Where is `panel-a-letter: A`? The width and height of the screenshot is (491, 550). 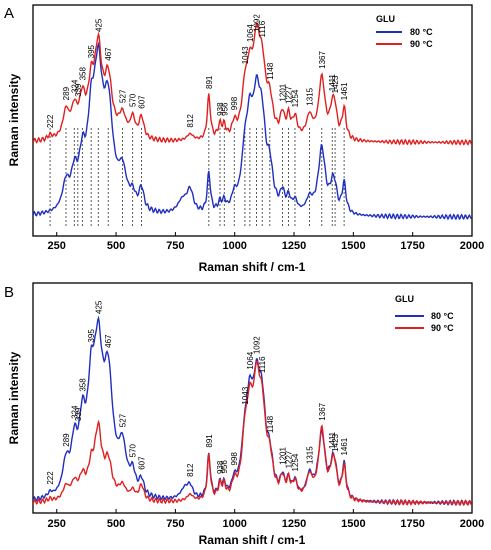
panel-a-letter: A is located at coordinates (9, 13).